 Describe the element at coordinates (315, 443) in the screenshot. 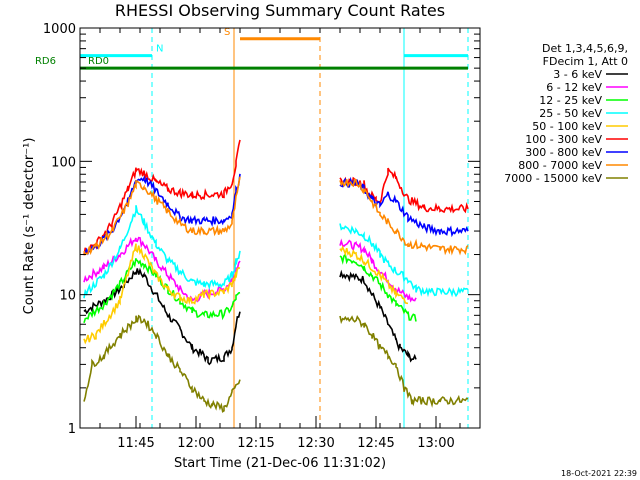

I see `x-tick-label: 12:30` at that location.